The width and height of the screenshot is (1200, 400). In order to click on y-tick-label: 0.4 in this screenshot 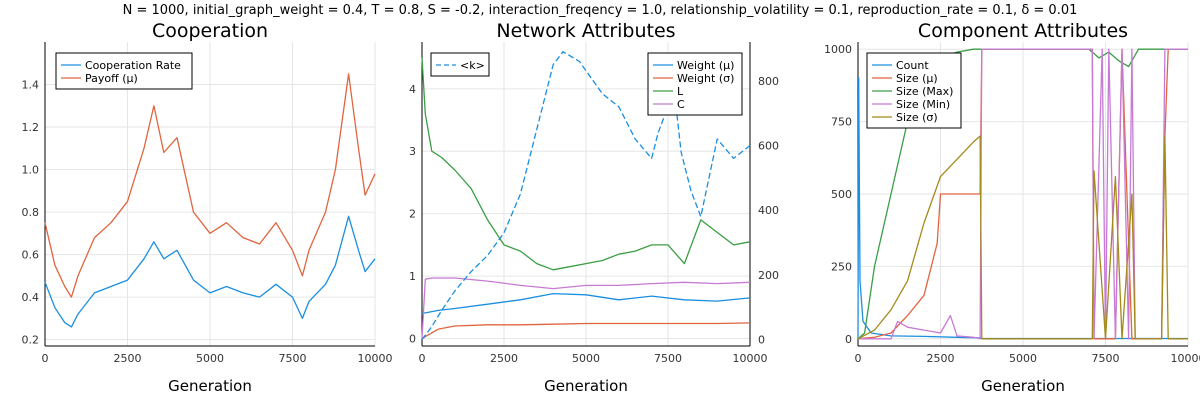, I will do `click(31, 297)`.